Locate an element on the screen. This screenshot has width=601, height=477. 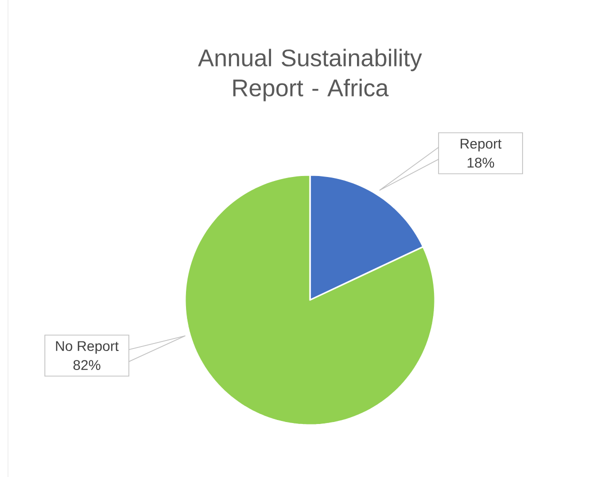
data-label: 18% is located at coordinates (481, 163).